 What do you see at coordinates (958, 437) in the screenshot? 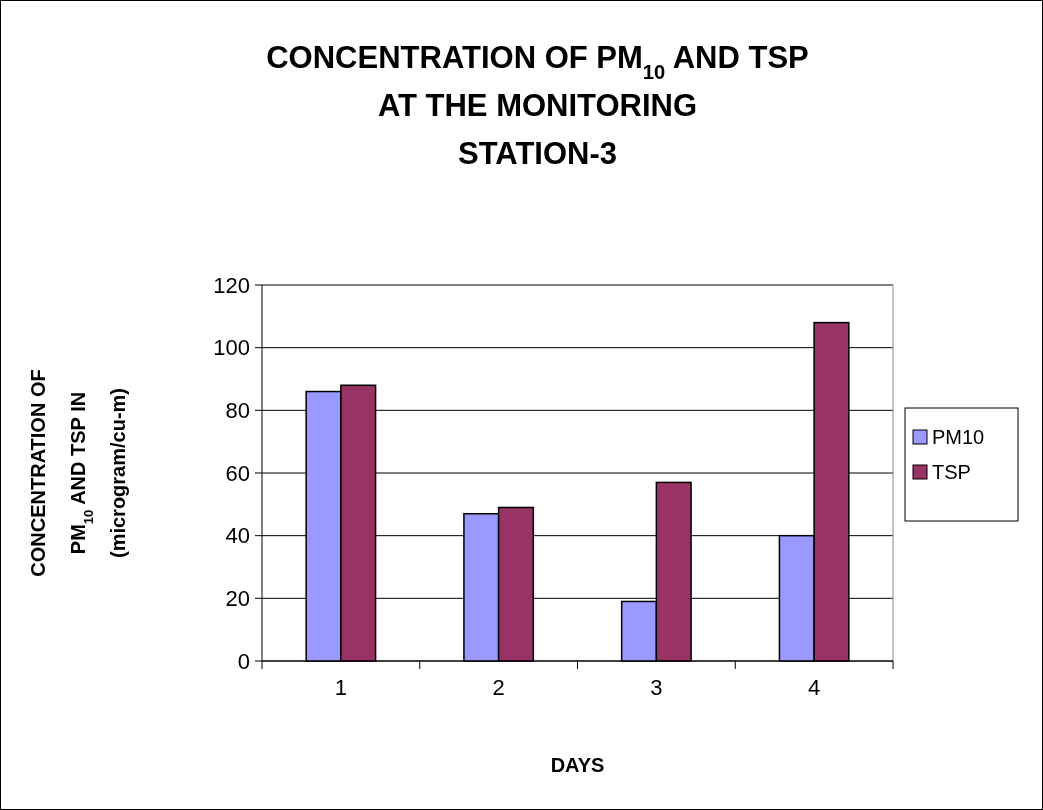
I see `legend-label: PM10` at bounding box center [958, 437].